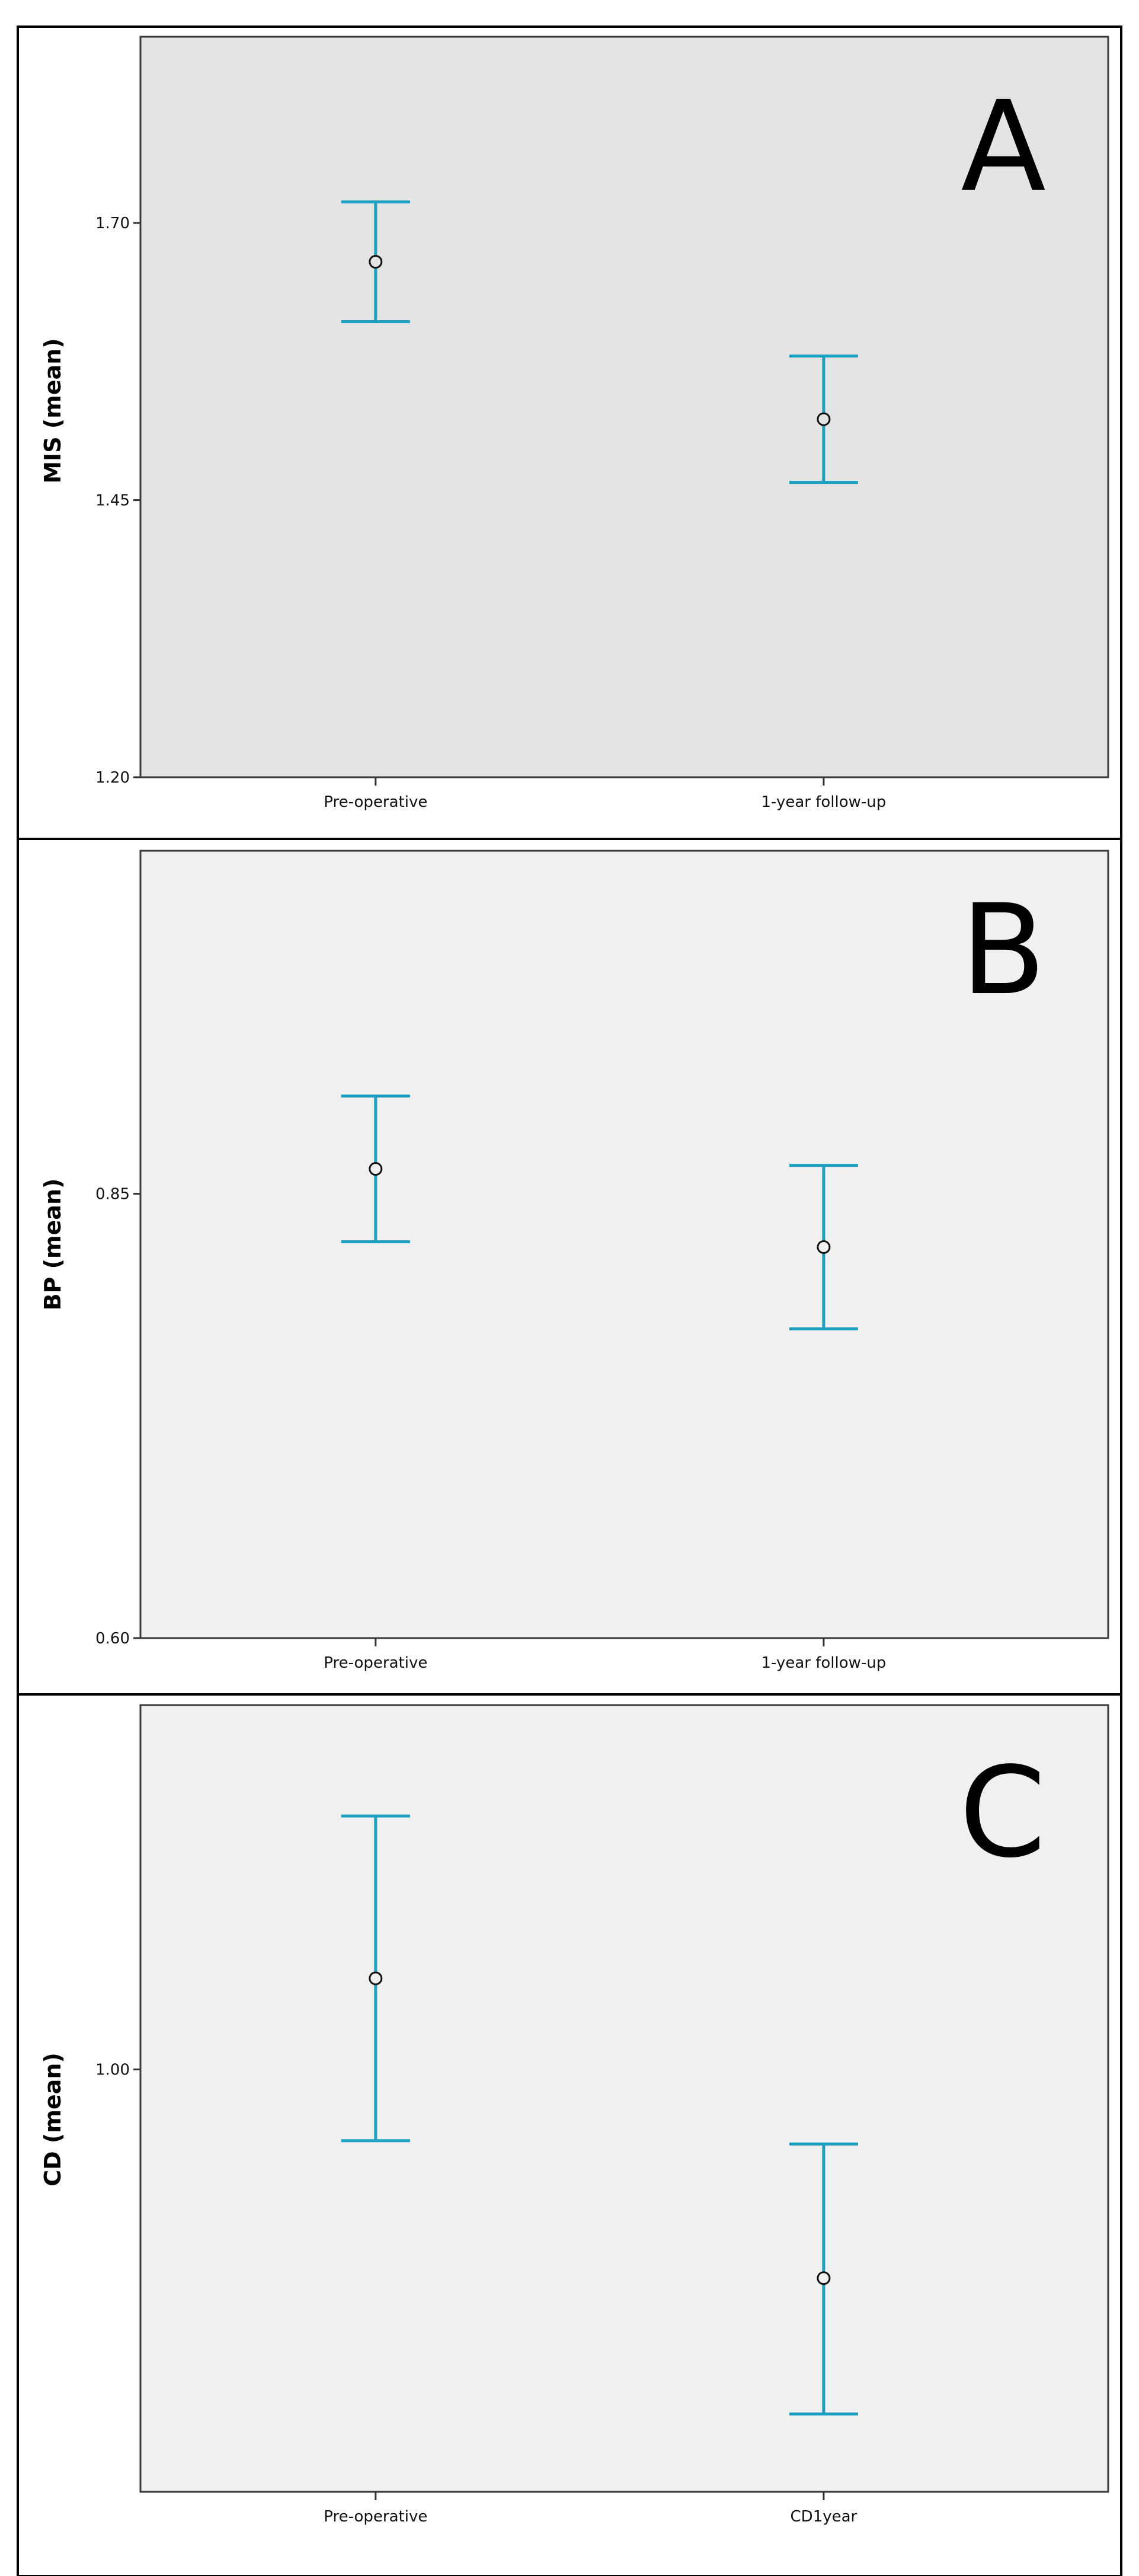  What do you see at coordinates (53, 410) in the screenshot?
I see `y-axis-label: MIS (mean)` at bounding box center [53, 410].